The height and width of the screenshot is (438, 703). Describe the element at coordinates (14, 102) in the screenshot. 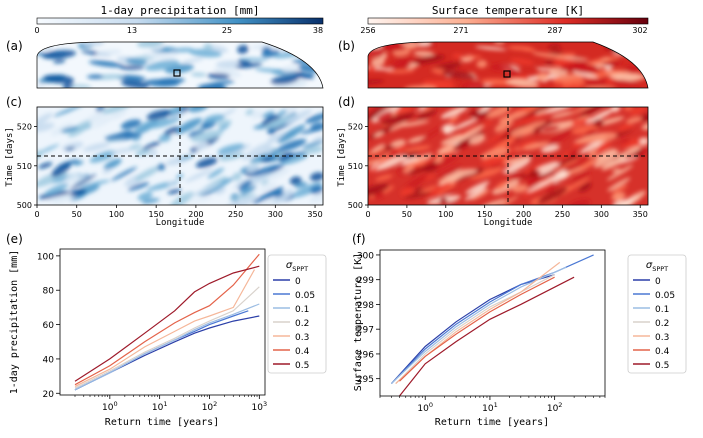

I see `panel-c-label: (c)` at that location.